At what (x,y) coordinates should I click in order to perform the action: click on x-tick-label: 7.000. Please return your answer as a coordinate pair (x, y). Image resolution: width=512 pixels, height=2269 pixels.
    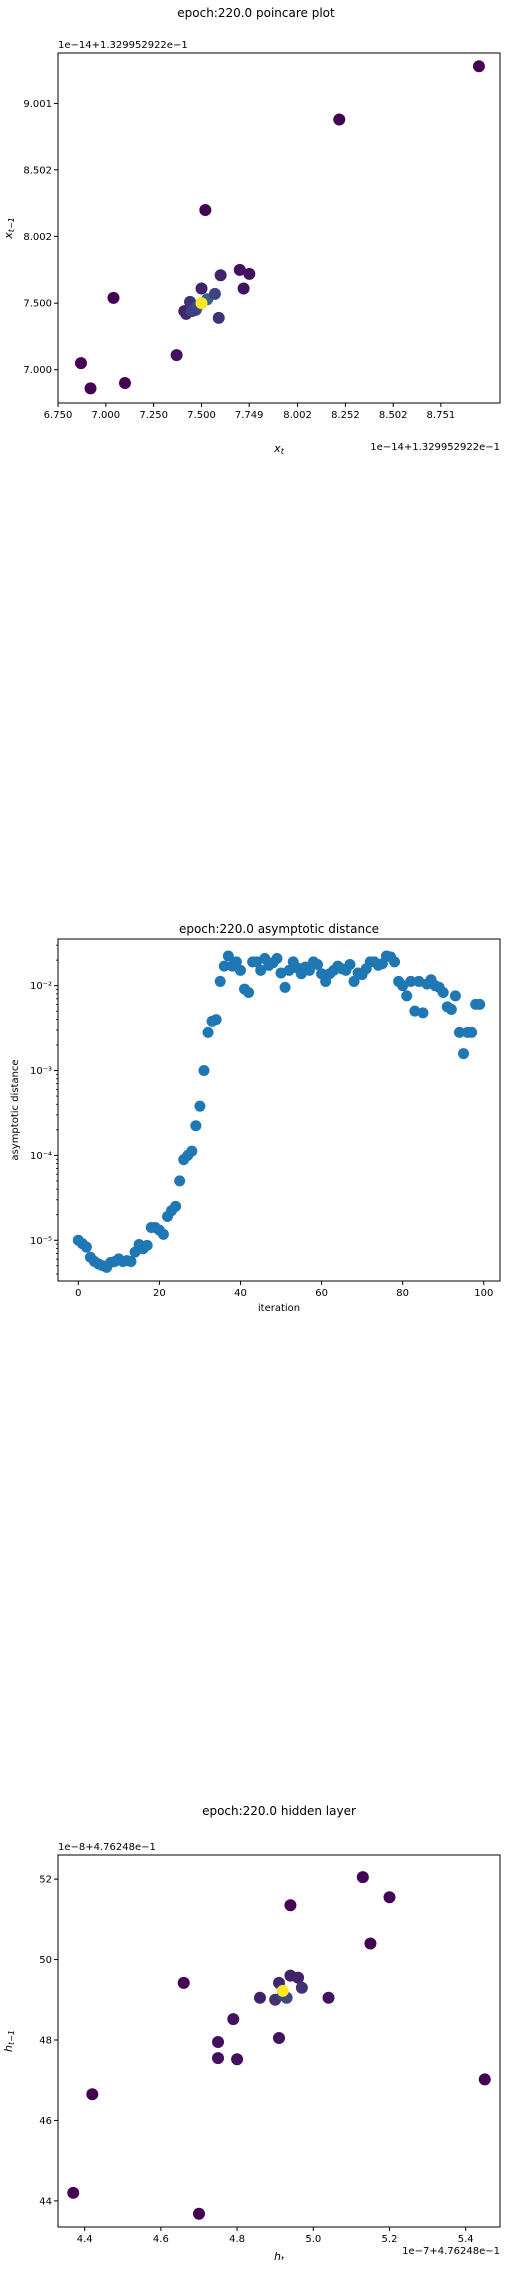
    Looking at the image, I should click on (106, 415).